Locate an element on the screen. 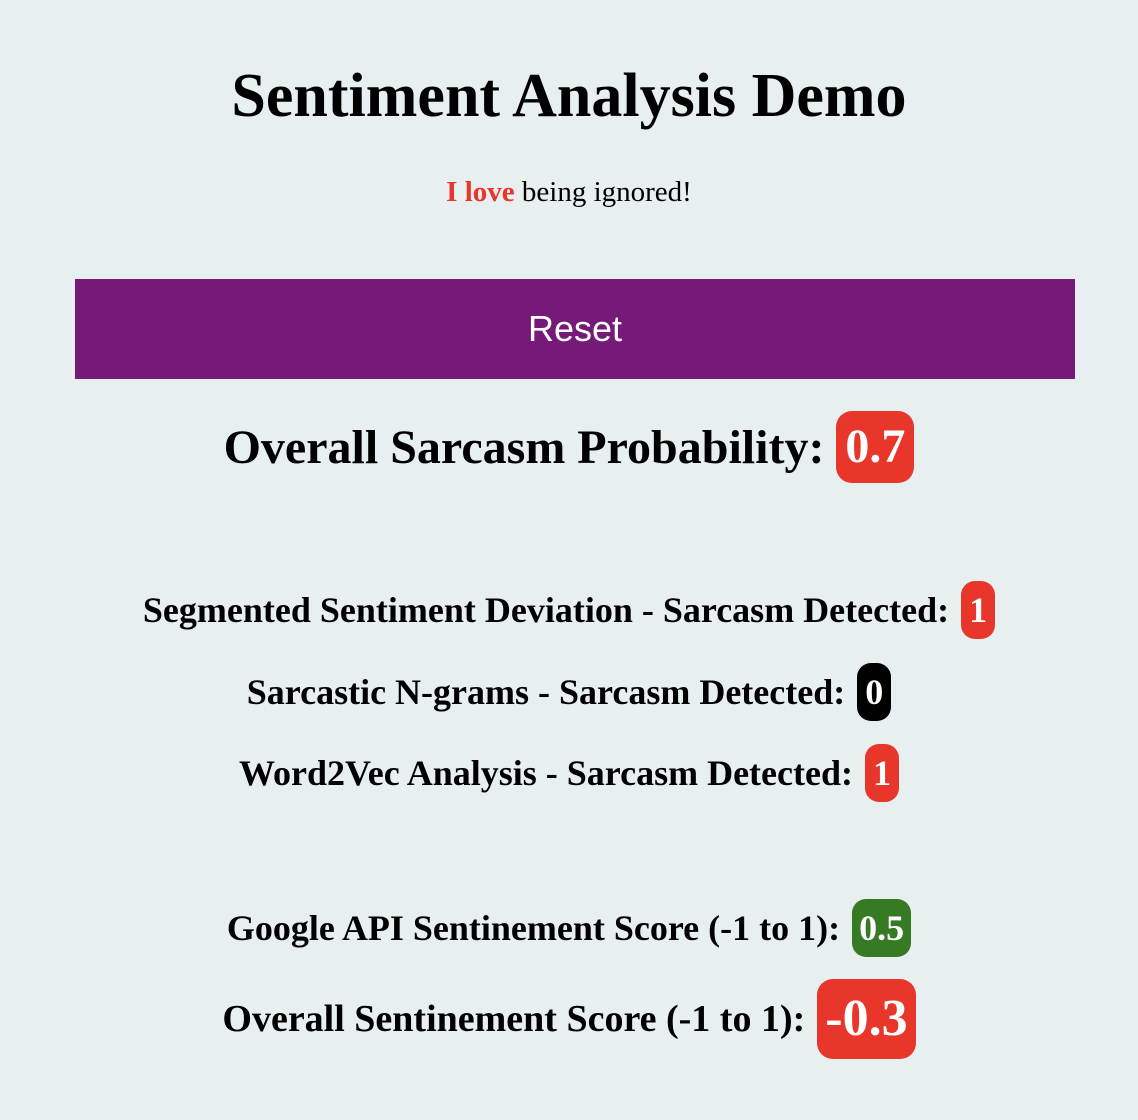 The width and height of the screenshot is (1138, 1120). overall-sentiment-score-label: Overall Sentinement Score (-1 to 1): is located at coordinates (514, 1019).